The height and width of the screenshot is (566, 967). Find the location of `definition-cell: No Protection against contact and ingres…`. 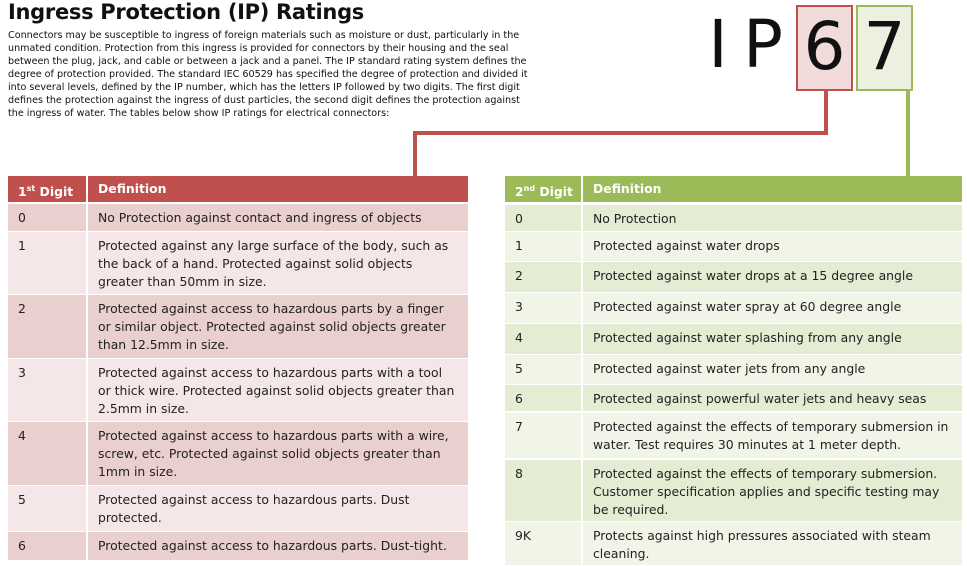

definition-cell: No Protection against contact and ingres… is located at coordinates (260, 217).